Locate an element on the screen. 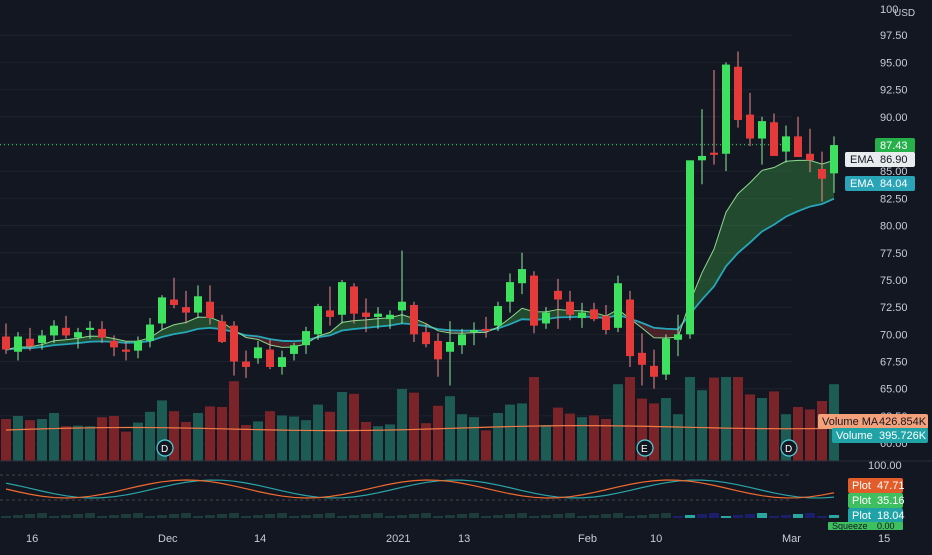 This screenshot has width=932, height=555. last-price-value: 87.43 is located at coordinates (894, 146).